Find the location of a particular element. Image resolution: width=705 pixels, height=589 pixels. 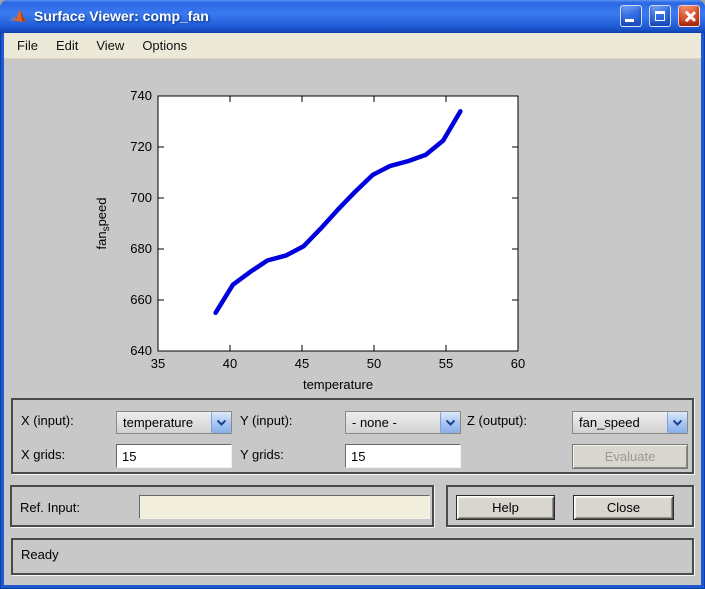

close-dialog-button: Close is located at coordinates (623, 507).